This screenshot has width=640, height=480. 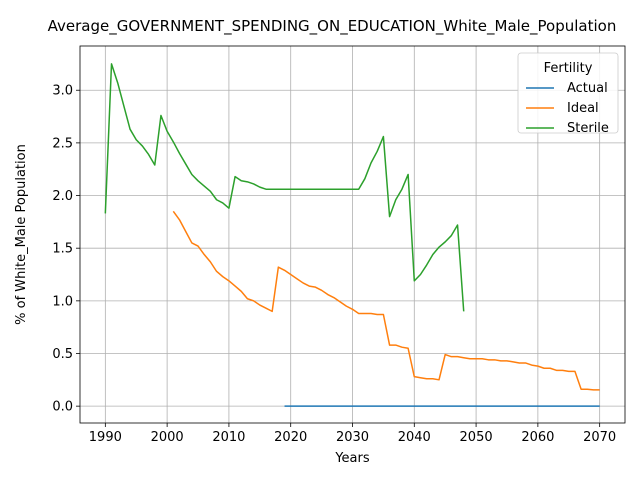 What do you see at coordinates (62, 301) in the screenshot?
I see `y-tick-label: 1.0` at bounding box center [62, 301].